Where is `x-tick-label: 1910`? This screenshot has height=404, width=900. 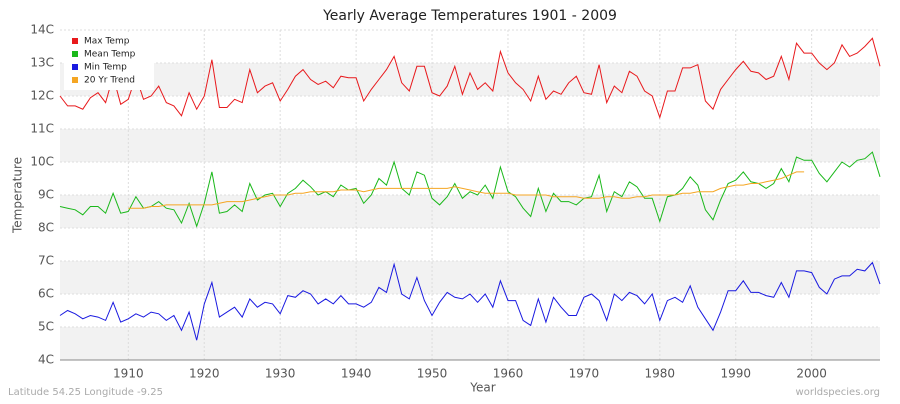
x-tick-label: 1910 is located at coordinates (128, 374).